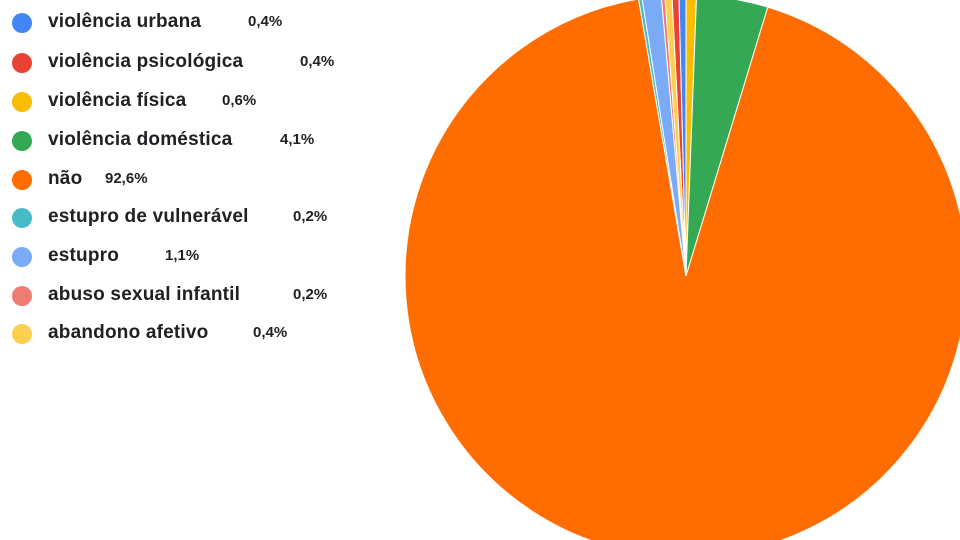 The image size is (960, 540). Describe the element at coordinates (84, 255) in the screenshot. I see `legend-label: estupro` at that location.